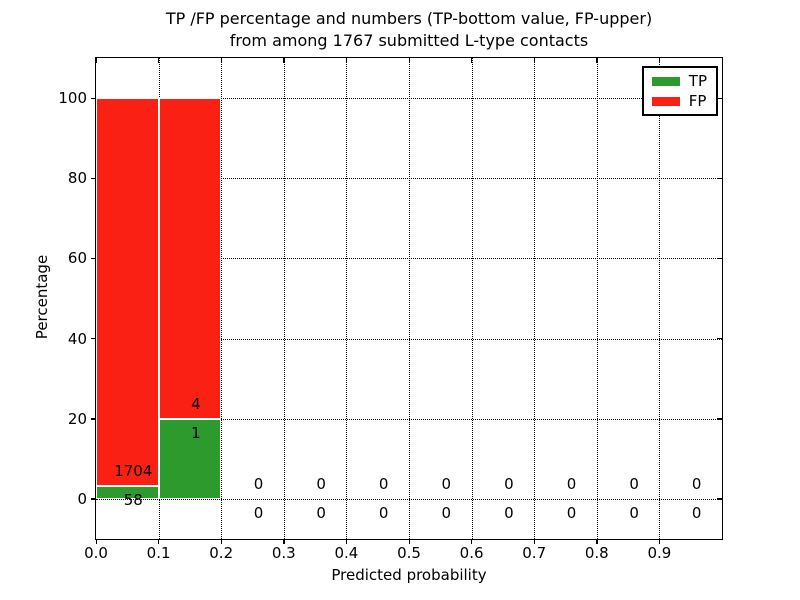 This screenshot has height=600, width=800. Describe the element at coordinates (283, 553) in the screenshot. I see `x-tick-label: 0.3` at that location.